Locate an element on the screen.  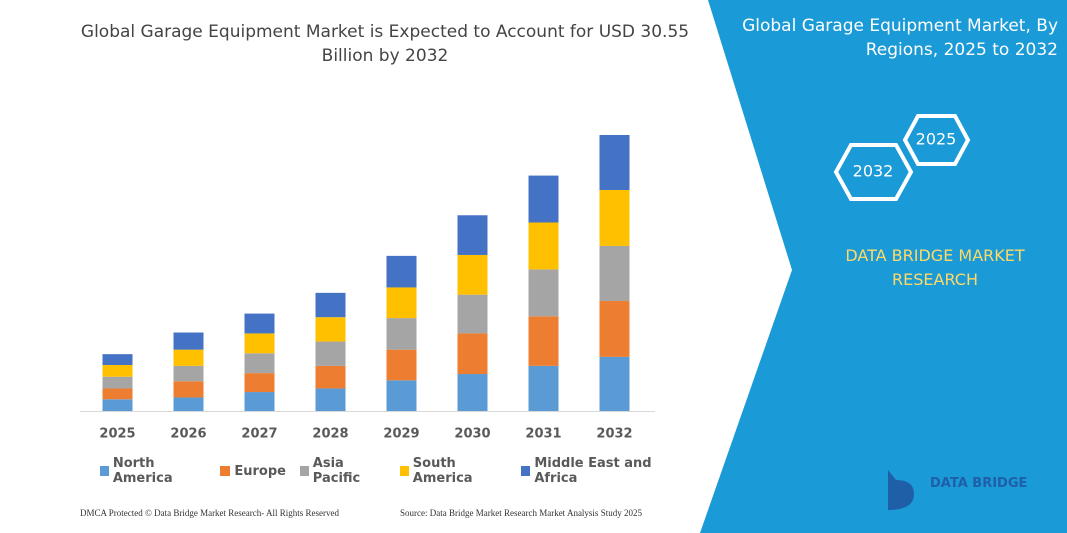
x-tick-label: 2031 is located at coordinates (543, 434).